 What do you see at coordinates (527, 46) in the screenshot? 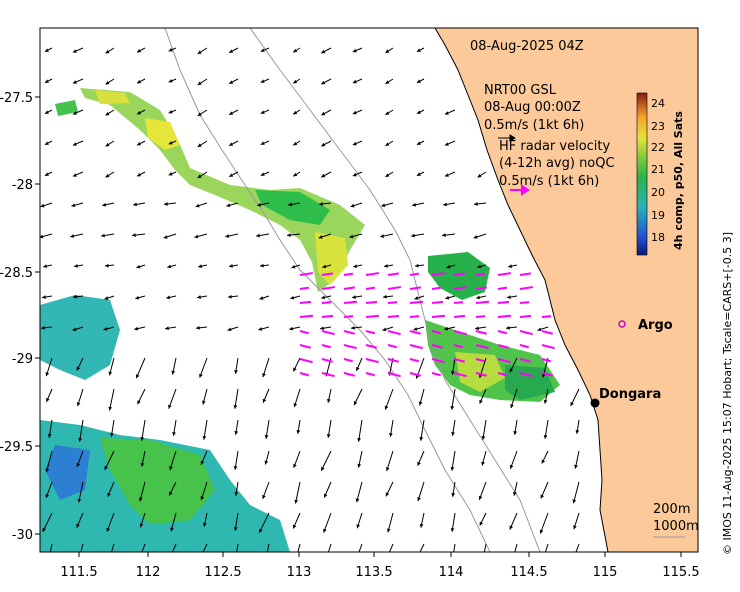
I see `map-timestamp: 08-Aug-2025 04Z` at bounding box center [527, 46].